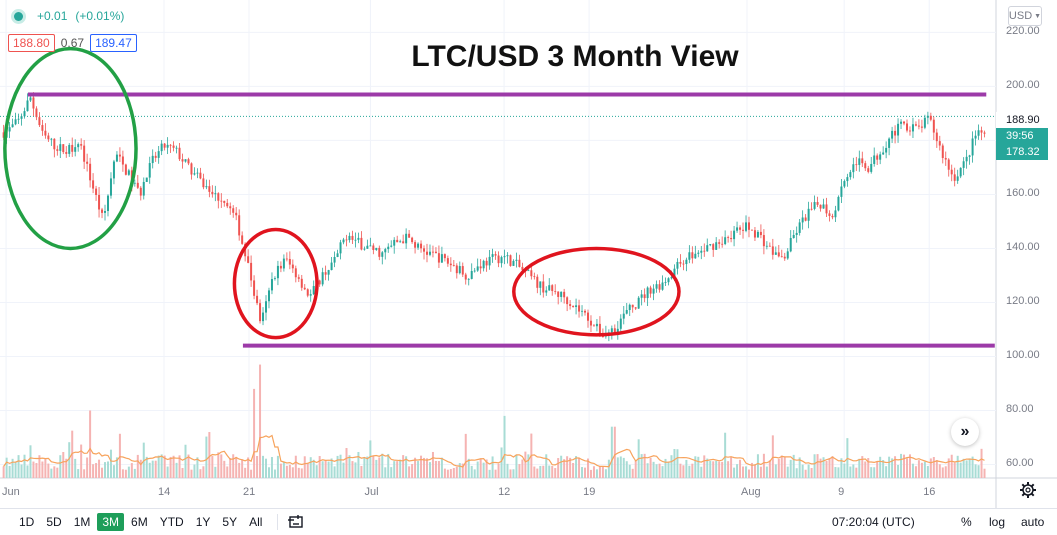 The height and width of the screenshot is (535, 1057). Describe the element at coordinates (1028, 490) in the screenshot. I see `gear-icon` at that location.